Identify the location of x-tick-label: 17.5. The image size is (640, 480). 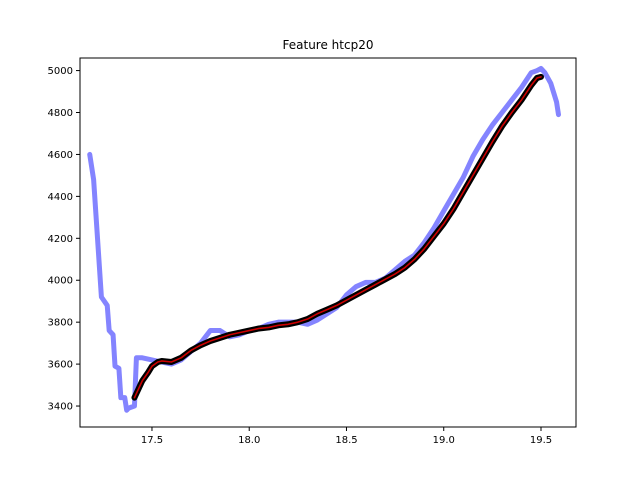
(152, 440).